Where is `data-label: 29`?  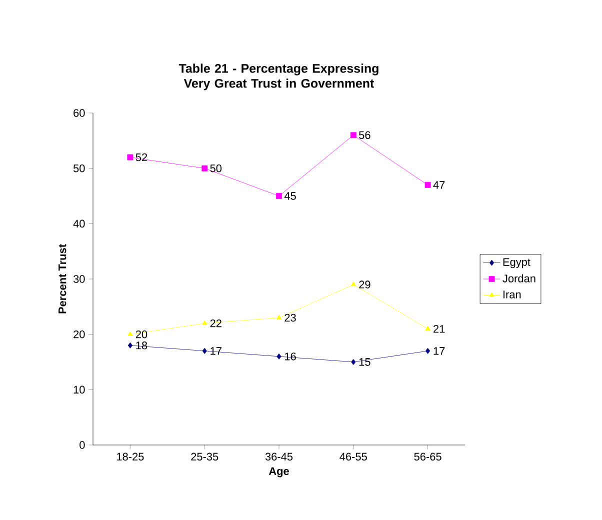
data-label: 29 is located at coordinates (364, 284).